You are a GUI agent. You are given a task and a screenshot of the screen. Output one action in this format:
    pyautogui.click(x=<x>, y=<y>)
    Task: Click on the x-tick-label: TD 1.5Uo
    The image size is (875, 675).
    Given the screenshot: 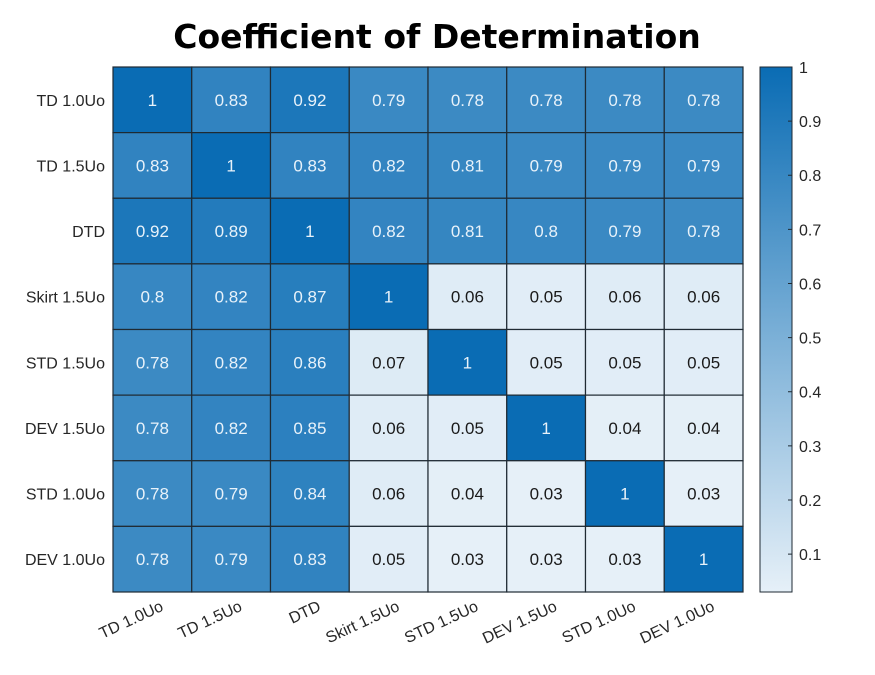 What is the action you would take?
    pyautogui.click(x=210, y=620)
    